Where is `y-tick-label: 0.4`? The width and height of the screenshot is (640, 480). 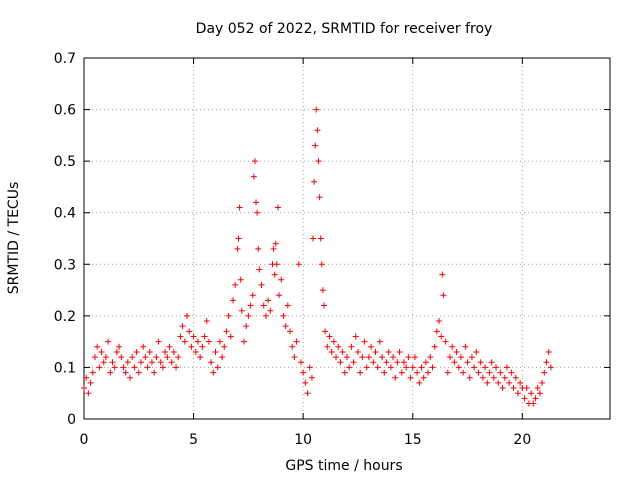
y-tick-label: 0.4 is located at coordinates (65, 214).